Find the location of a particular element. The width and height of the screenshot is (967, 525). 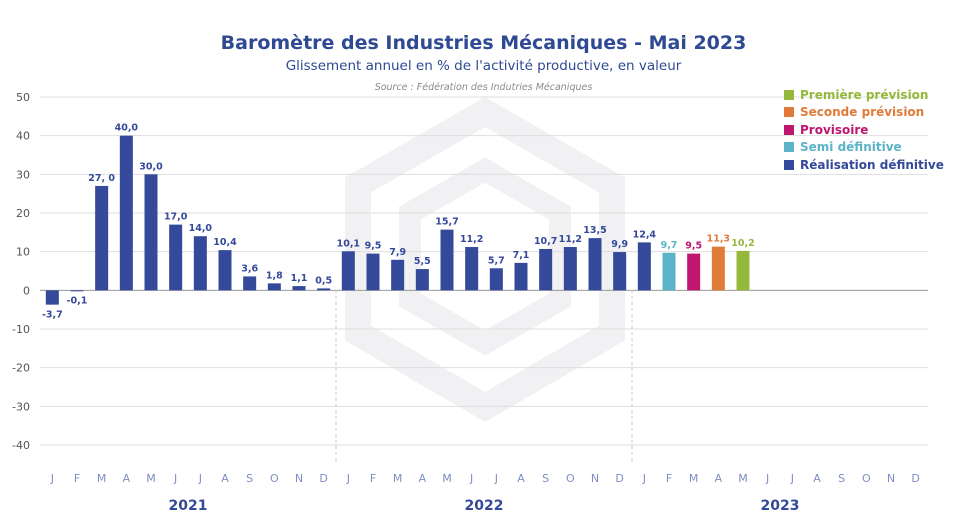

data-label: 3,6 is located at coordinates (249, 268).